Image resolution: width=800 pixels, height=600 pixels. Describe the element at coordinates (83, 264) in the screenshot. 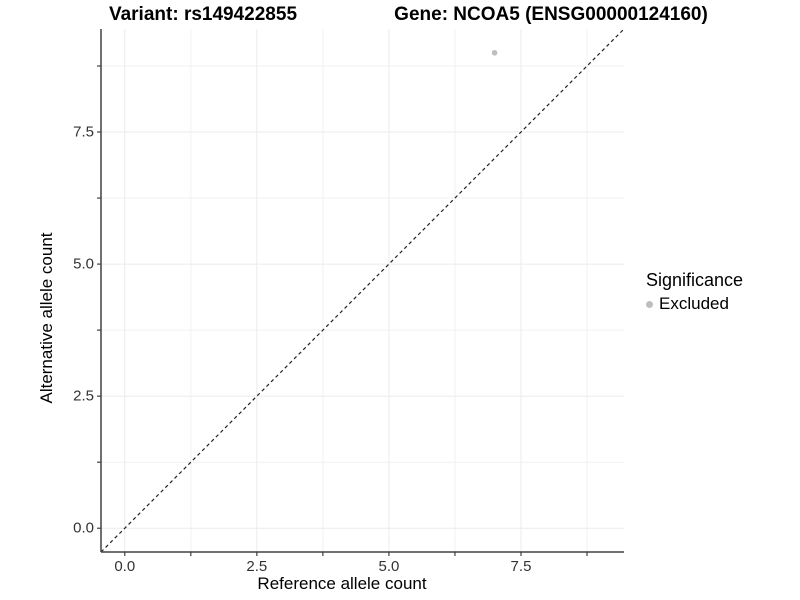

I see `y-tick-label: 5.0` at that location.